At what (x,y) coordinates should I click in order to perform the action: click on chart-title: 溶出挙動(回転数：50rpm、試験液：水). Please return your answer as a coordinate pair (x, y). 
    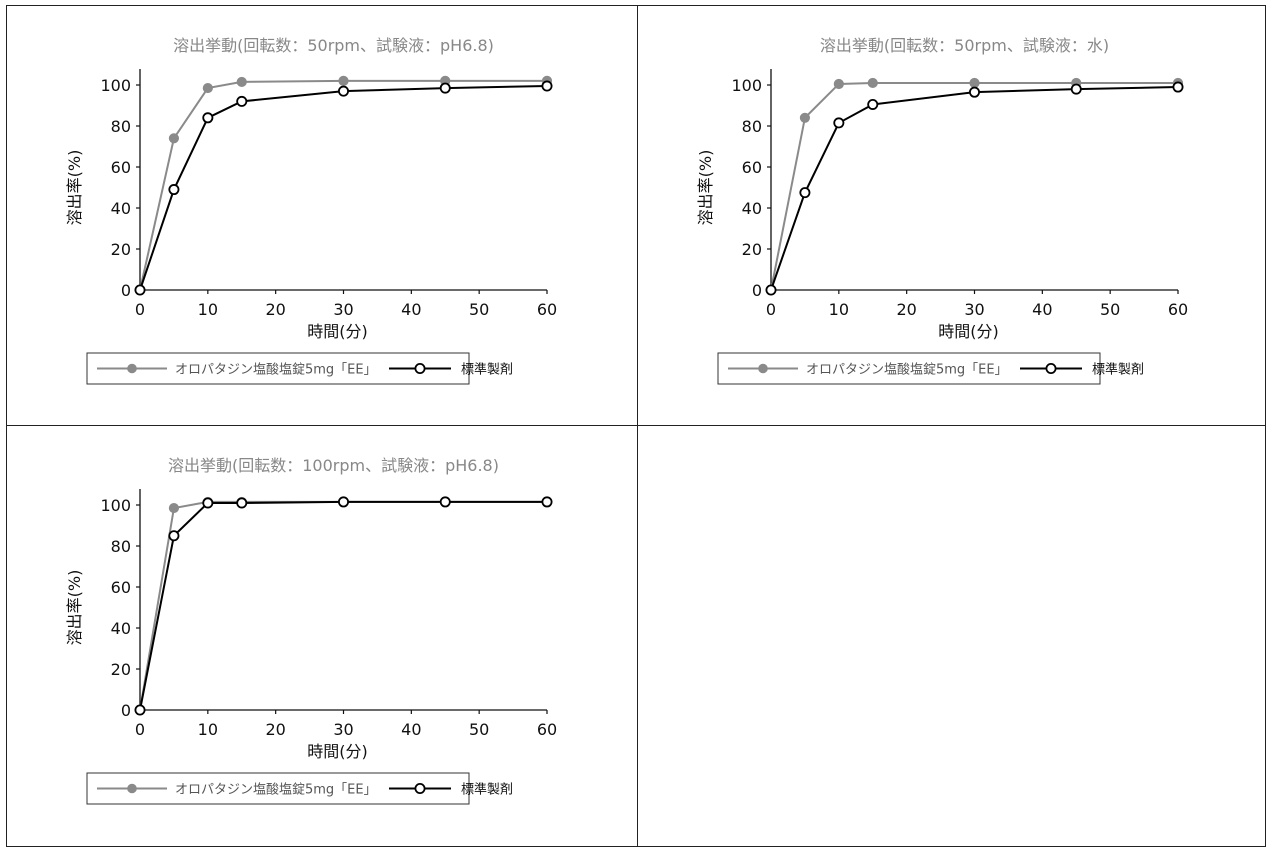
    Looking at the image, I should click on (964, 45).